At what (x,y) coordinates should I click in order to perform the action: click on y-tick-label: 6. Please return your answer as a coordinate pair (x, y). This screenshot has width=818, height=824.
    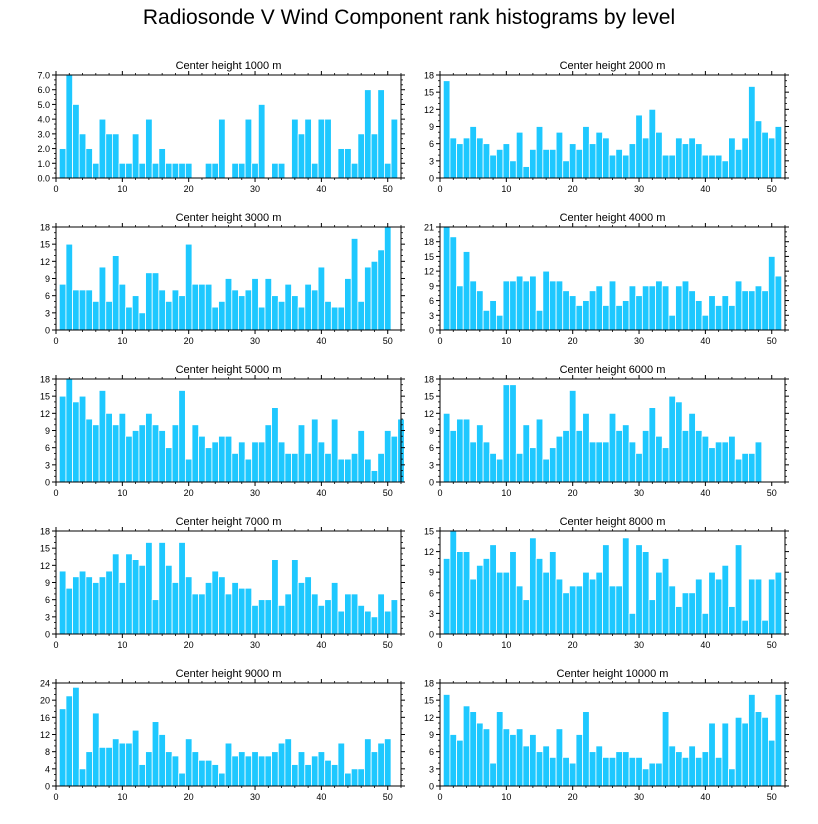
    Looking at the image, I should click on (431, 593).